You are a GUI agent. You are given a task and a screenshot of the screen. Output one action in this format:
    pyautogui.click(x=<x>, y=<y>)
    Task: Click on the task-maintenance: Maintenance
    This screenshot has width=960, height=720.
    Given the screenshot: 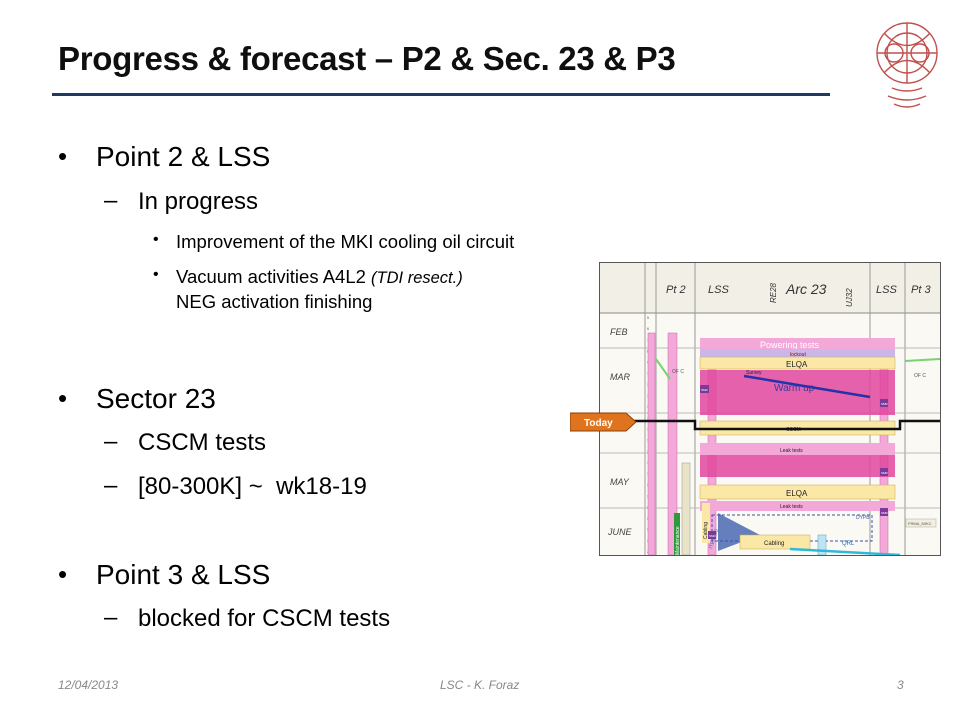 What is the action you would take?
    pyautogui.click(x=678, y=540)
    